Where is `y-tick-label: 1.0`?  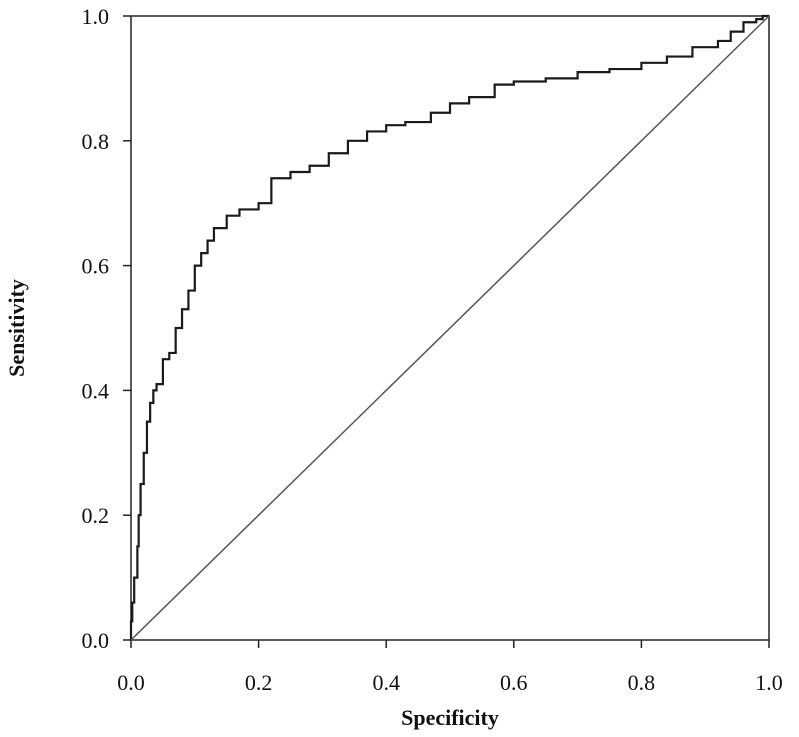
y-tick-label: 1.0 is located at coordinates (96, 16).